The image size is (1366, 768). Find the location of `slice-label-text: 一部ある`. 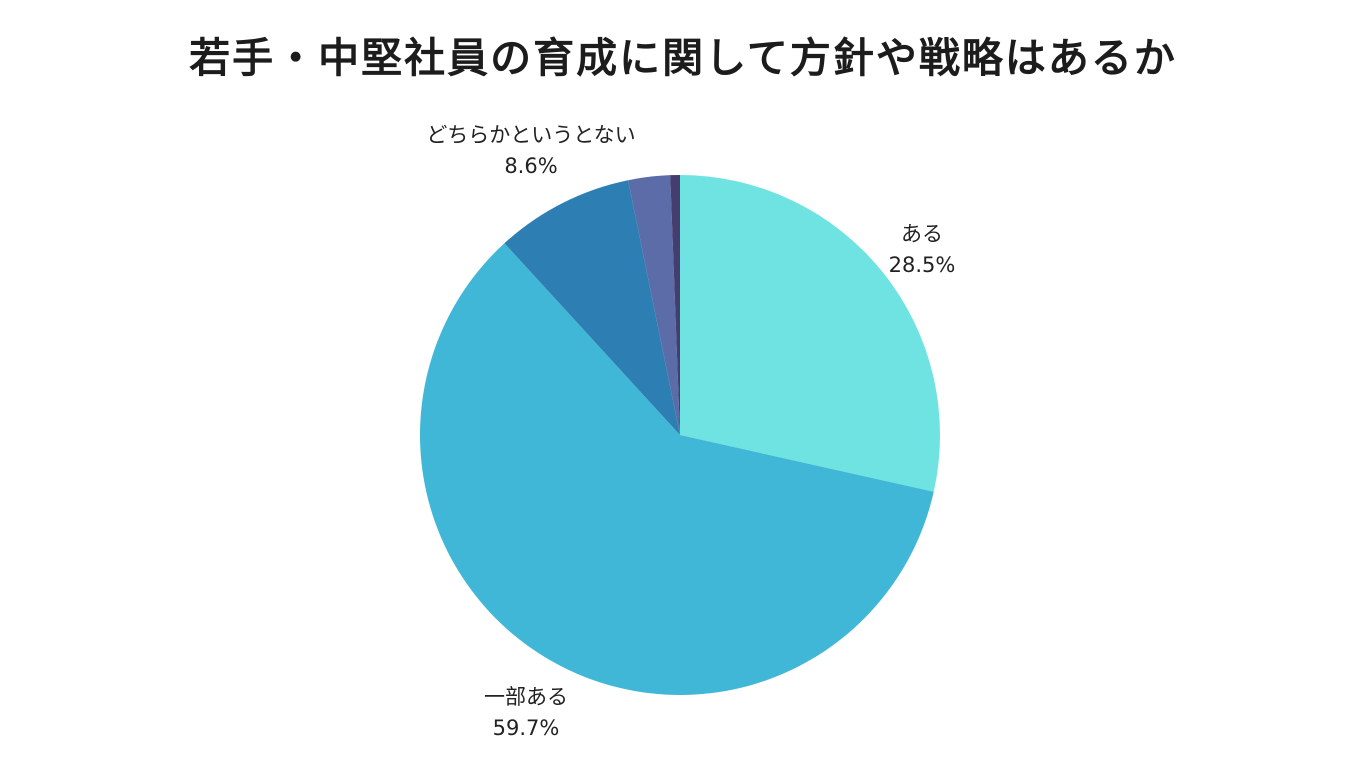

slice-label-text: 一部ある is located at coordinates (526, 697).